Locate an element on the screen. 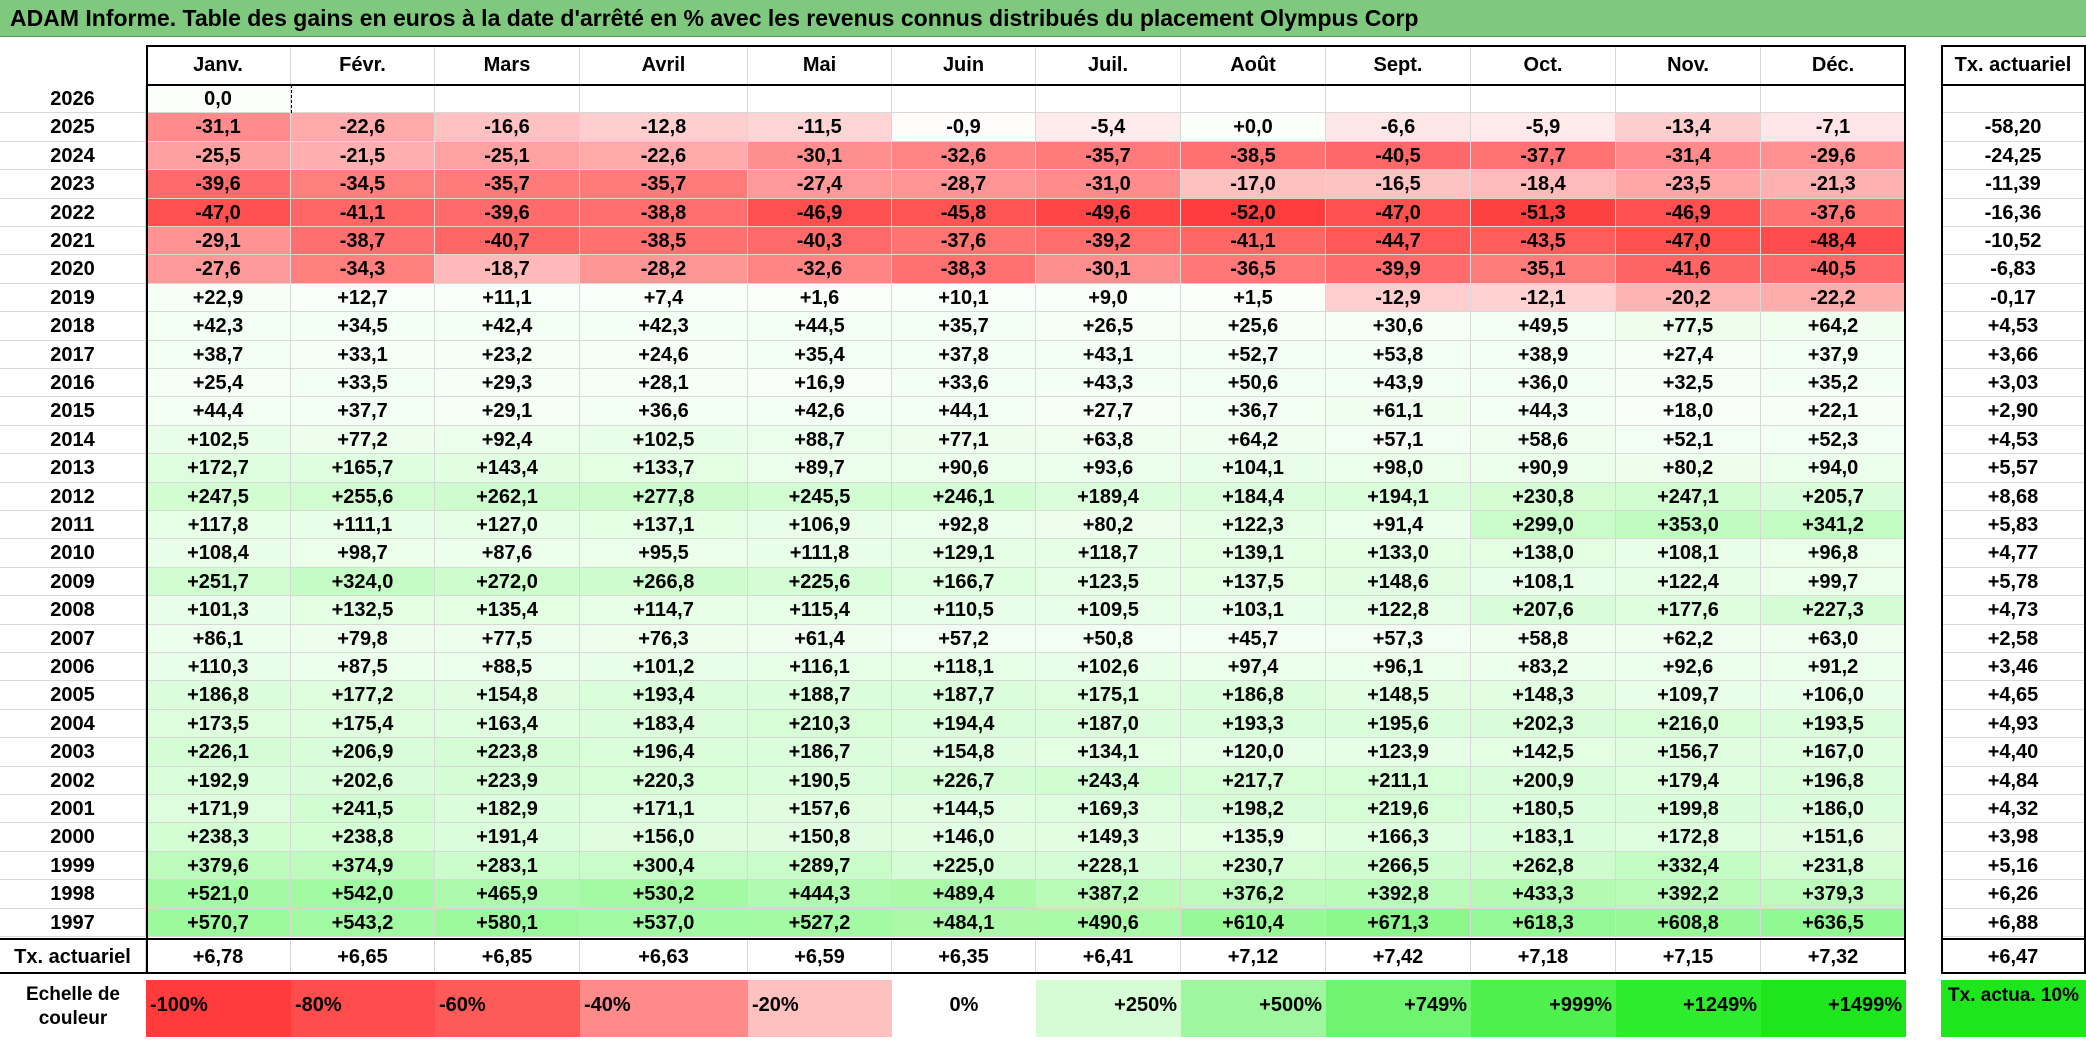  table-cell: -21,3 is located at coordinates (1833, 184).